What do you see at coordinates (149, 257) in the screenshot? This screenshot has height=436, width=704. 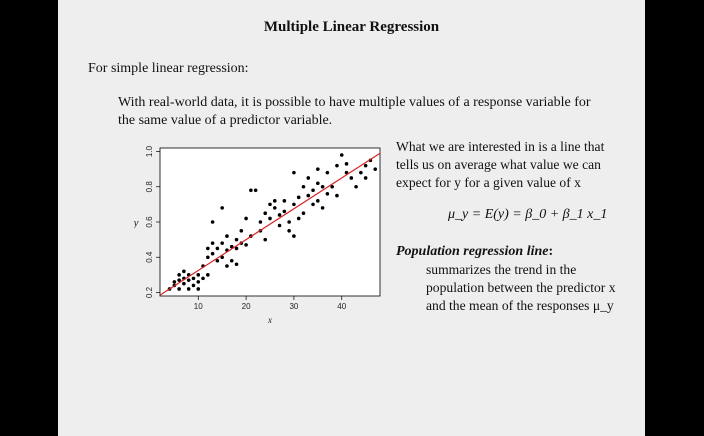 I see `y-tick-label: 0.4` at bounding box center [149, 257].